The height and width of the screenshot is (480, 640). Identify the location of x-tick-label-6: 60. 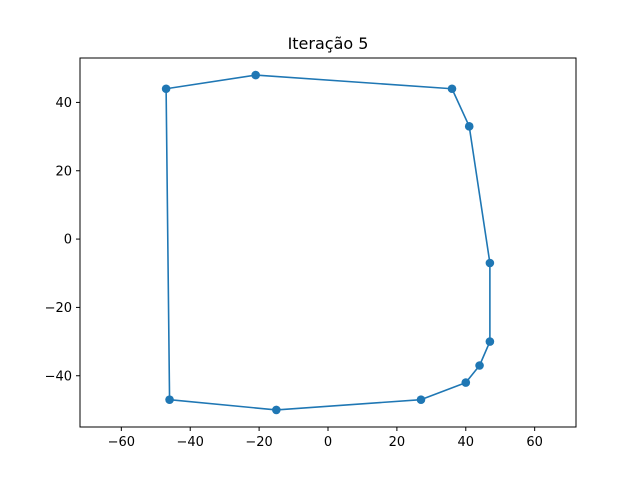
(534, 442).